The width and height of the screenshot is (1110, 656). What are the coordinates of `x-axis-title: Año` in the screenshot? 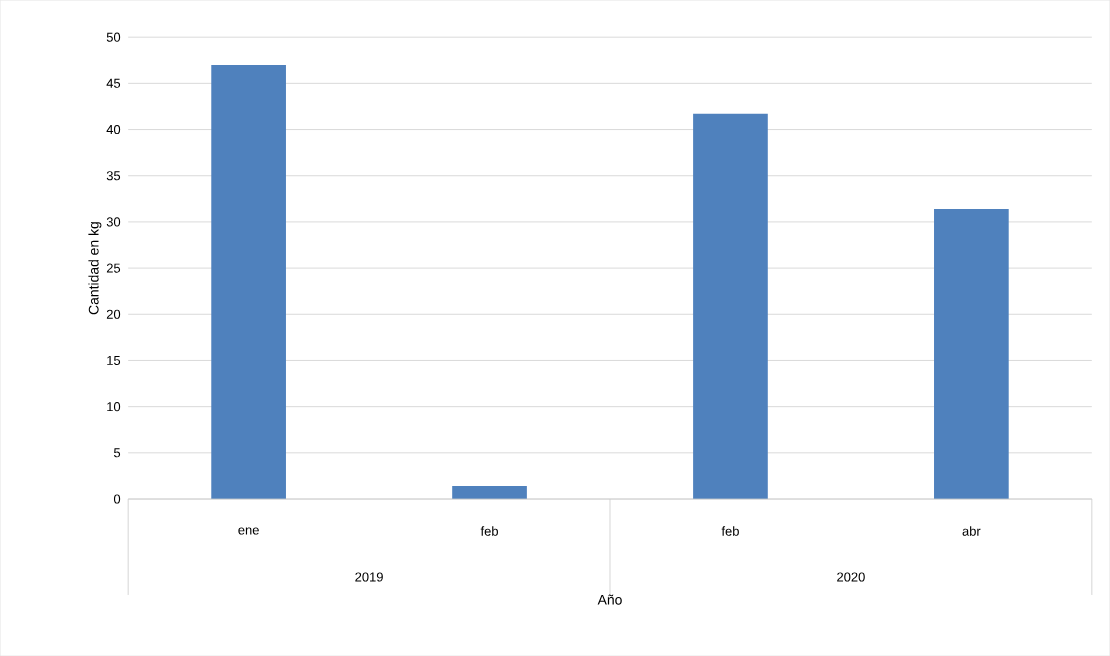 It's located at (609, 599).